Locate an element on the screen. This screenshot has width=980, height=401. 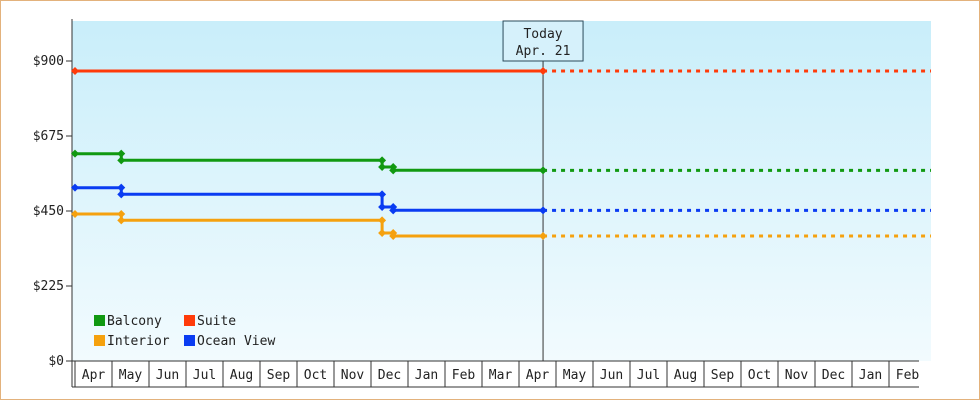
x-tick-label: Mar is located at coordinates (501, 375).